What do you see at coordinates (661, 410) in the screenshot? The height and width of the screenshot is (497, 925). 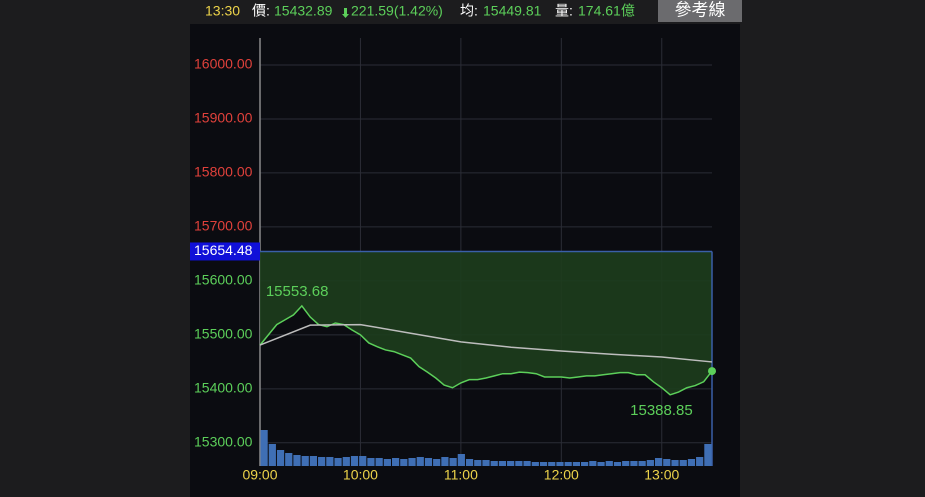 I see `low-label: 15388.85` at bounding box center [661, 410].